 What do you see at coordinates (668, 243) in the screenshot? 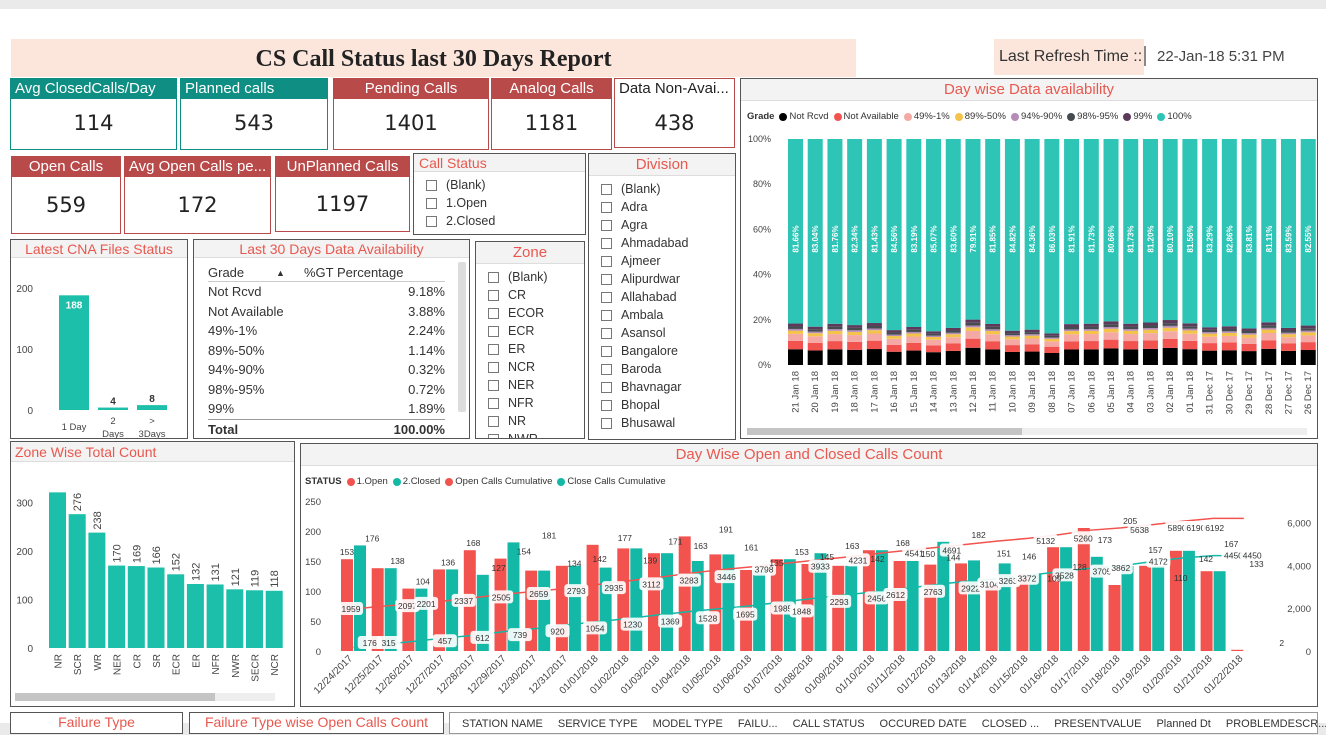
I see `division-option: Ahmadabad` at bounding box center [668, 243].